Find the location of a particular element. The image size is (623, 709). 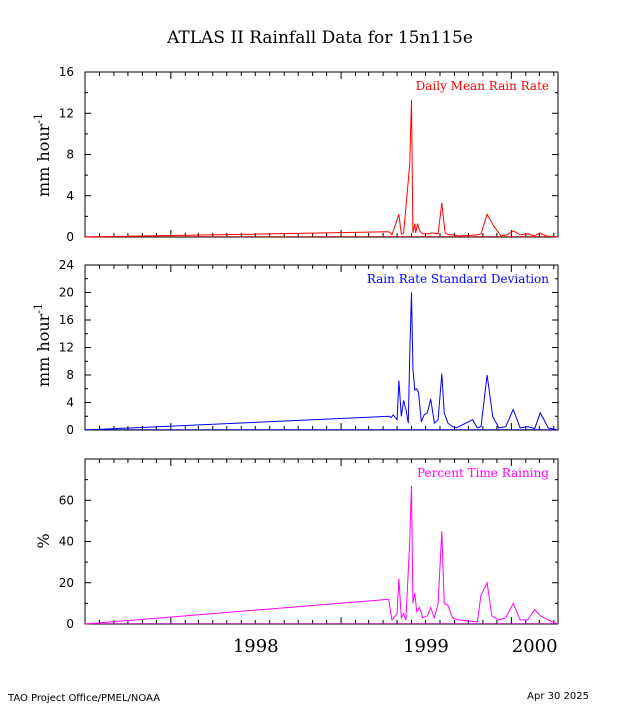

y-axis-label: % is located at coordinates (43, 540).